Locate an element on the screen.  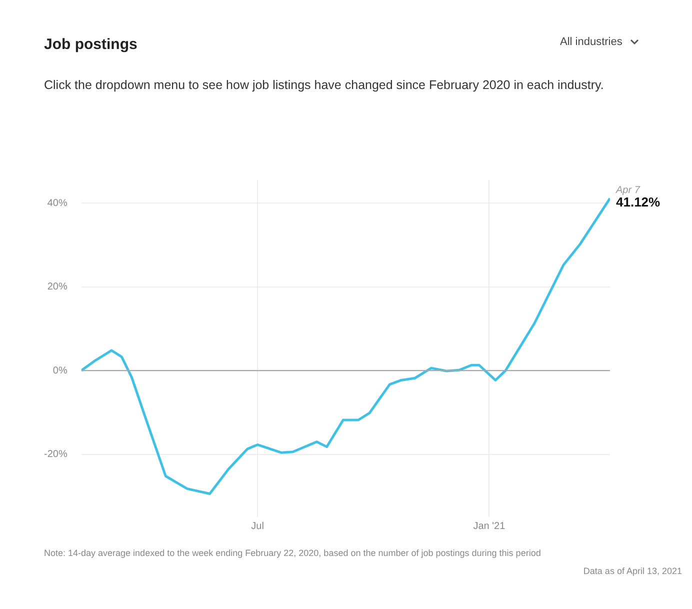
chart-title: Job postings is located at coordinates (91, 44).